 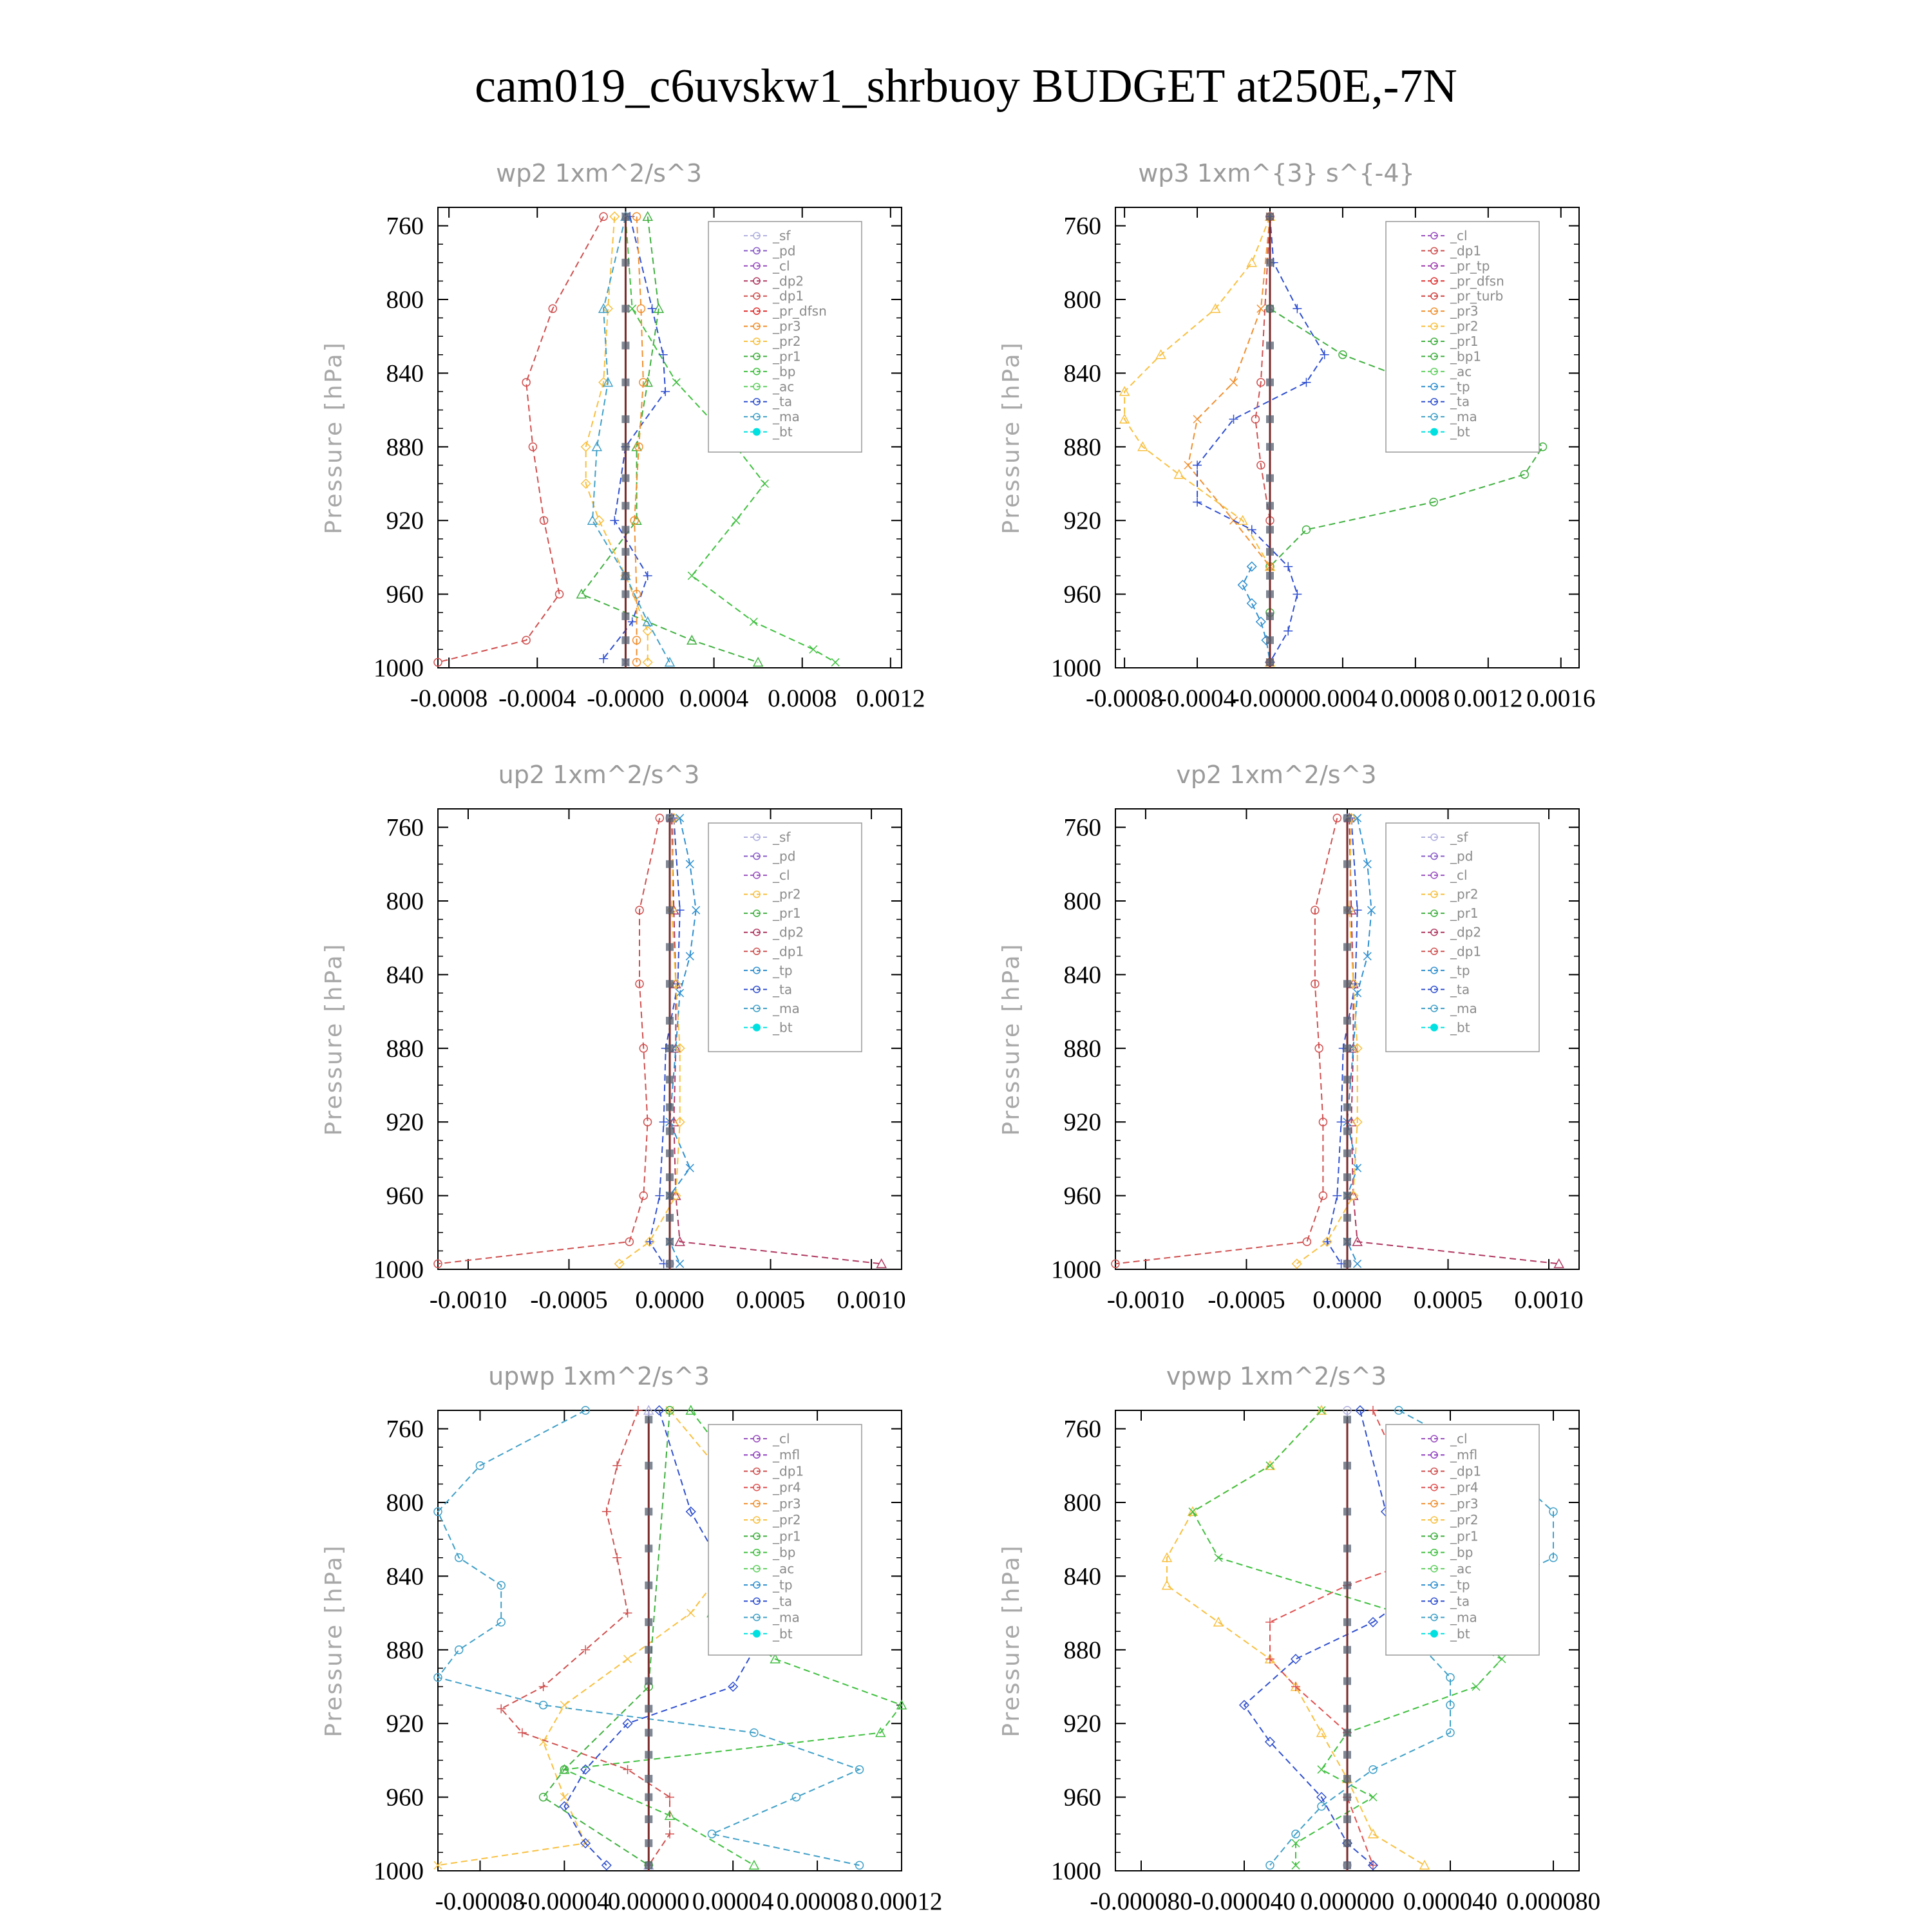 I want to click on legend-entry: _pr4, so click(x=786, y=1487).